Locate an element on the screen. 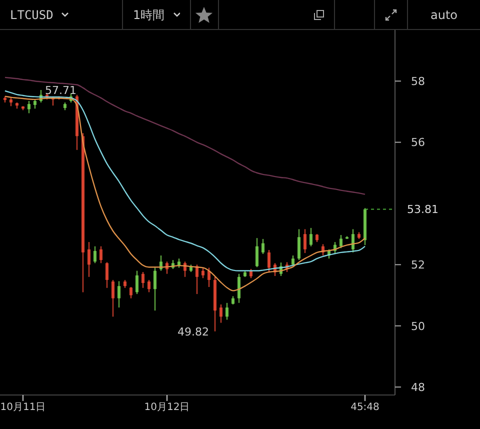 This screenshot has width=480, height=429. chart-title: LTCUSD is located at coordinates (61, 15).